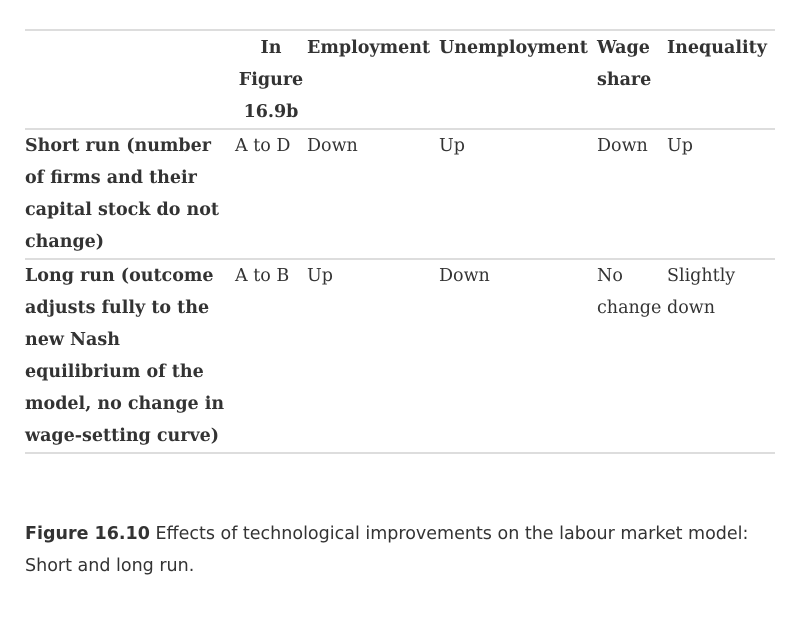 The image size is (798, 630). Describe the element at coordinates (320, 276) in the screenshot. I see `cell-employment-long-run: Up` at that location.